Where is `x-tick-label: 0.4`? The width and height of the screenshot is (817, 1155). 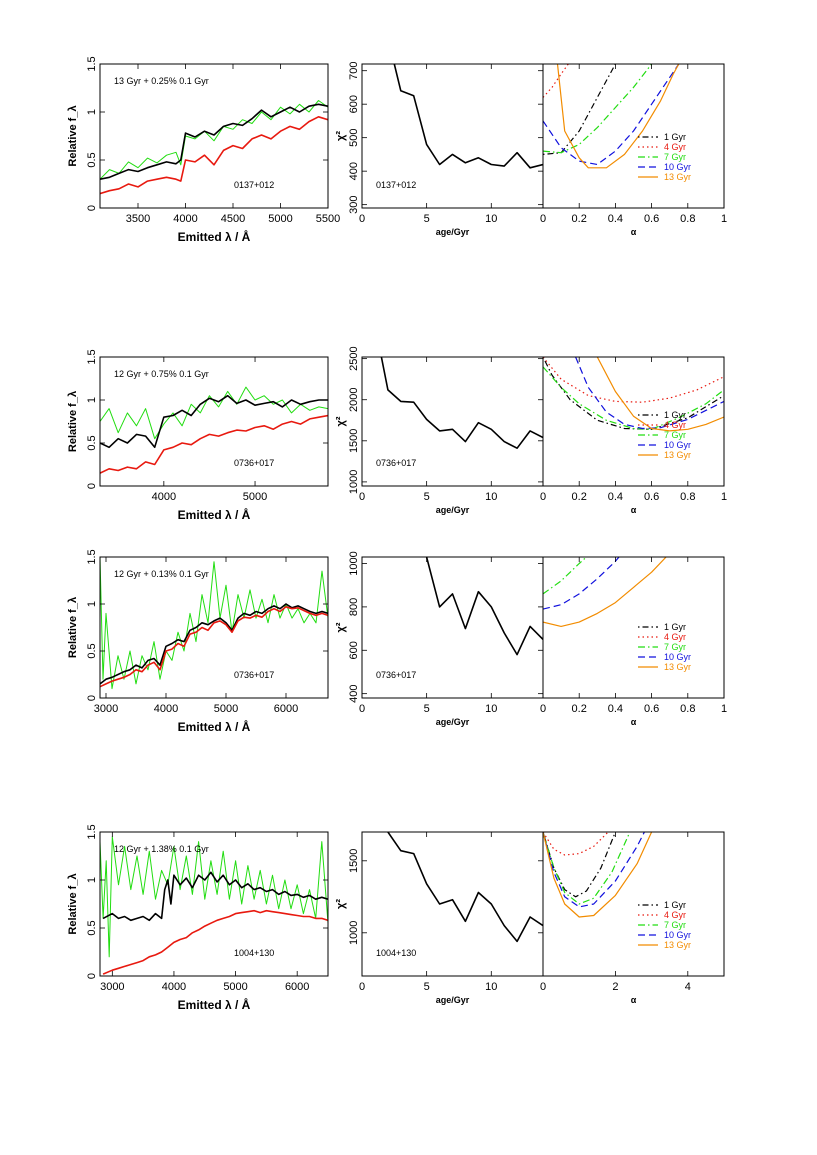 x-tick-label: 0.4 is located at coordinates (615, 497).